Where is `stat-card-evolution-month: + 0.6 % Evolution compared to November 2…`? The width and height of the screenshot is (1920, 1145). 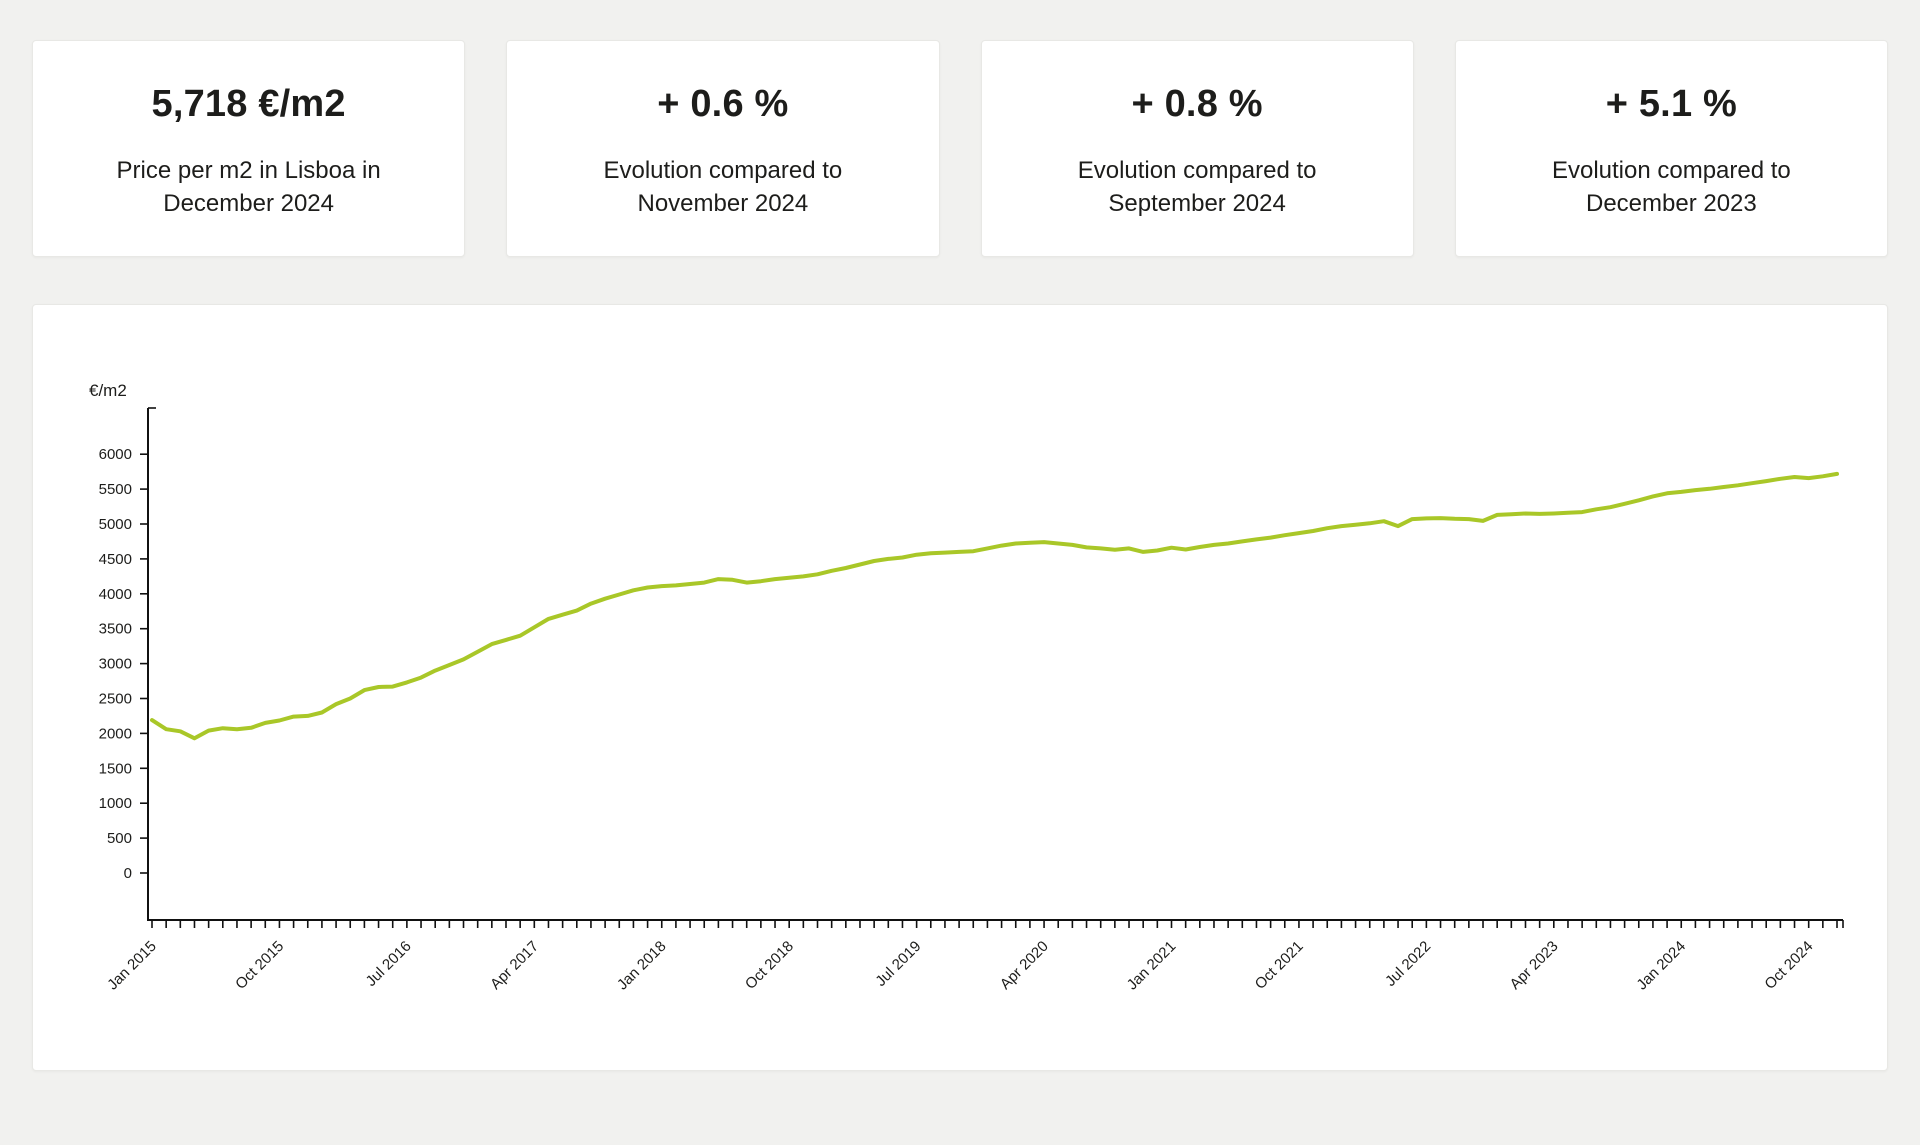
stat-card-evolution-month: + 0.6 % Evolution compared to November 2… is located at coordinates (723, 148).